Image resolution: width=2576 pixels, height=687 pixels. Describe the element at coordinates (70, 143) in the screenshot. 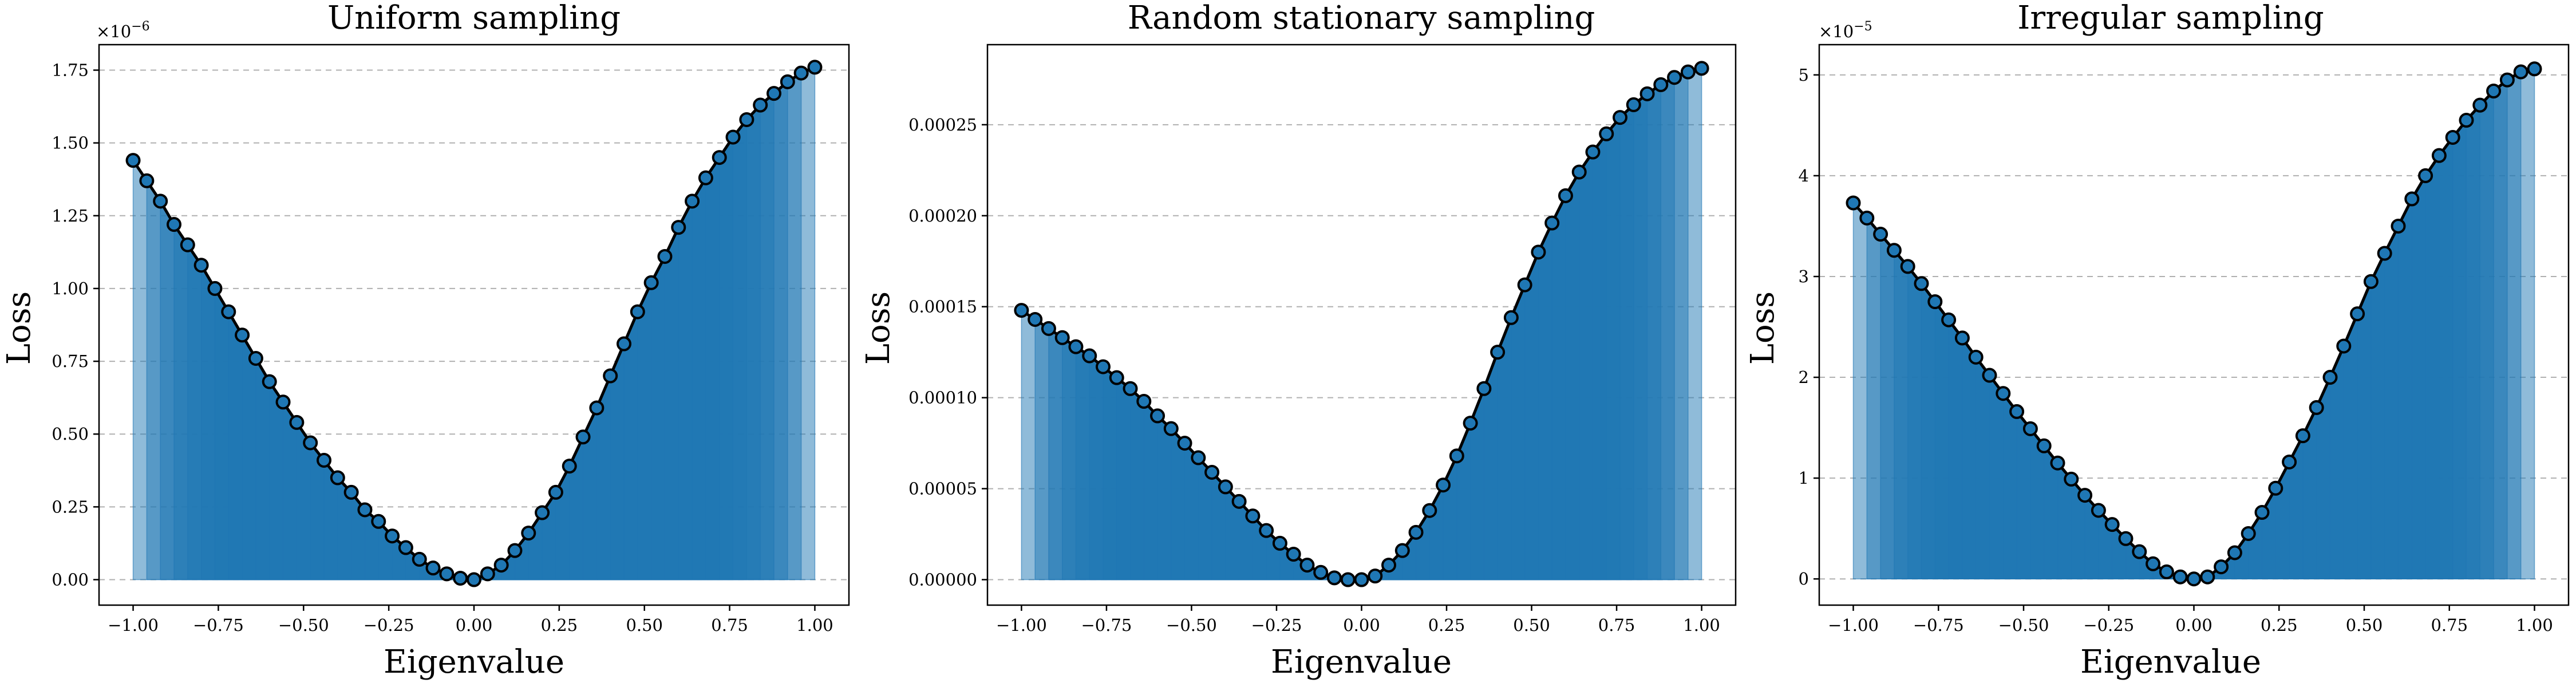

I see `y-tick-label: 1.50` at that location.